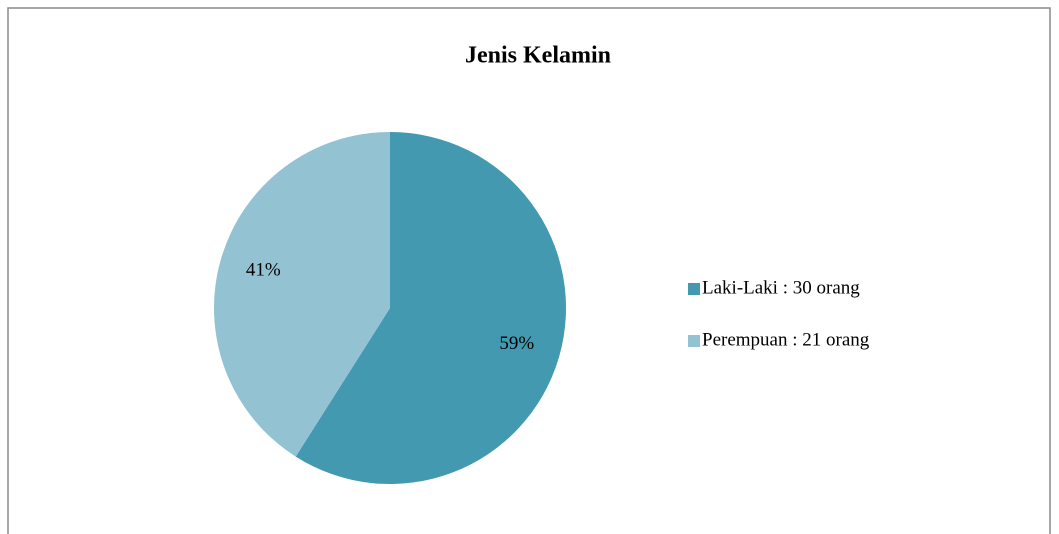 The width and height of the screenshot is (1059, 534). Describe the element at coordinates (538, 56) in the screenshot. I see `chart-title: Jenis Kelamin` at that location.